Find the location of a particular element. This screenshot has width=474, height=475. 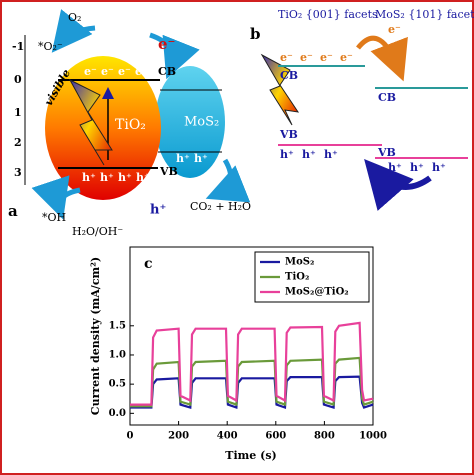

electron-transfer-arrow is located at coordinates (382, 58).